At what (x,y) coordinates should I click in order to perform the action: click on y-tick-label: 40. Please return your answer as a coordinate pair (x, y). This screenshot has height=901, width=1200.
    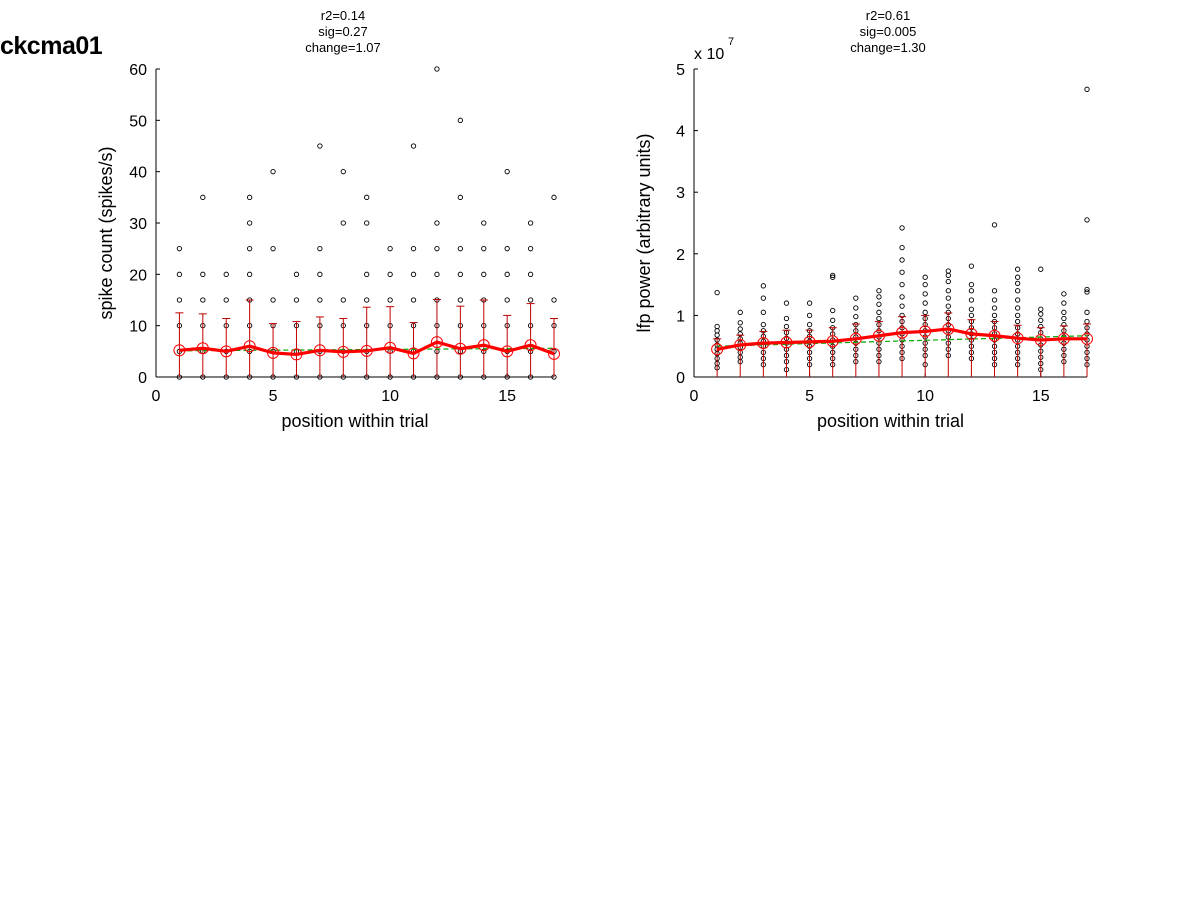
    Looking at the image, I should click on (138, 173).